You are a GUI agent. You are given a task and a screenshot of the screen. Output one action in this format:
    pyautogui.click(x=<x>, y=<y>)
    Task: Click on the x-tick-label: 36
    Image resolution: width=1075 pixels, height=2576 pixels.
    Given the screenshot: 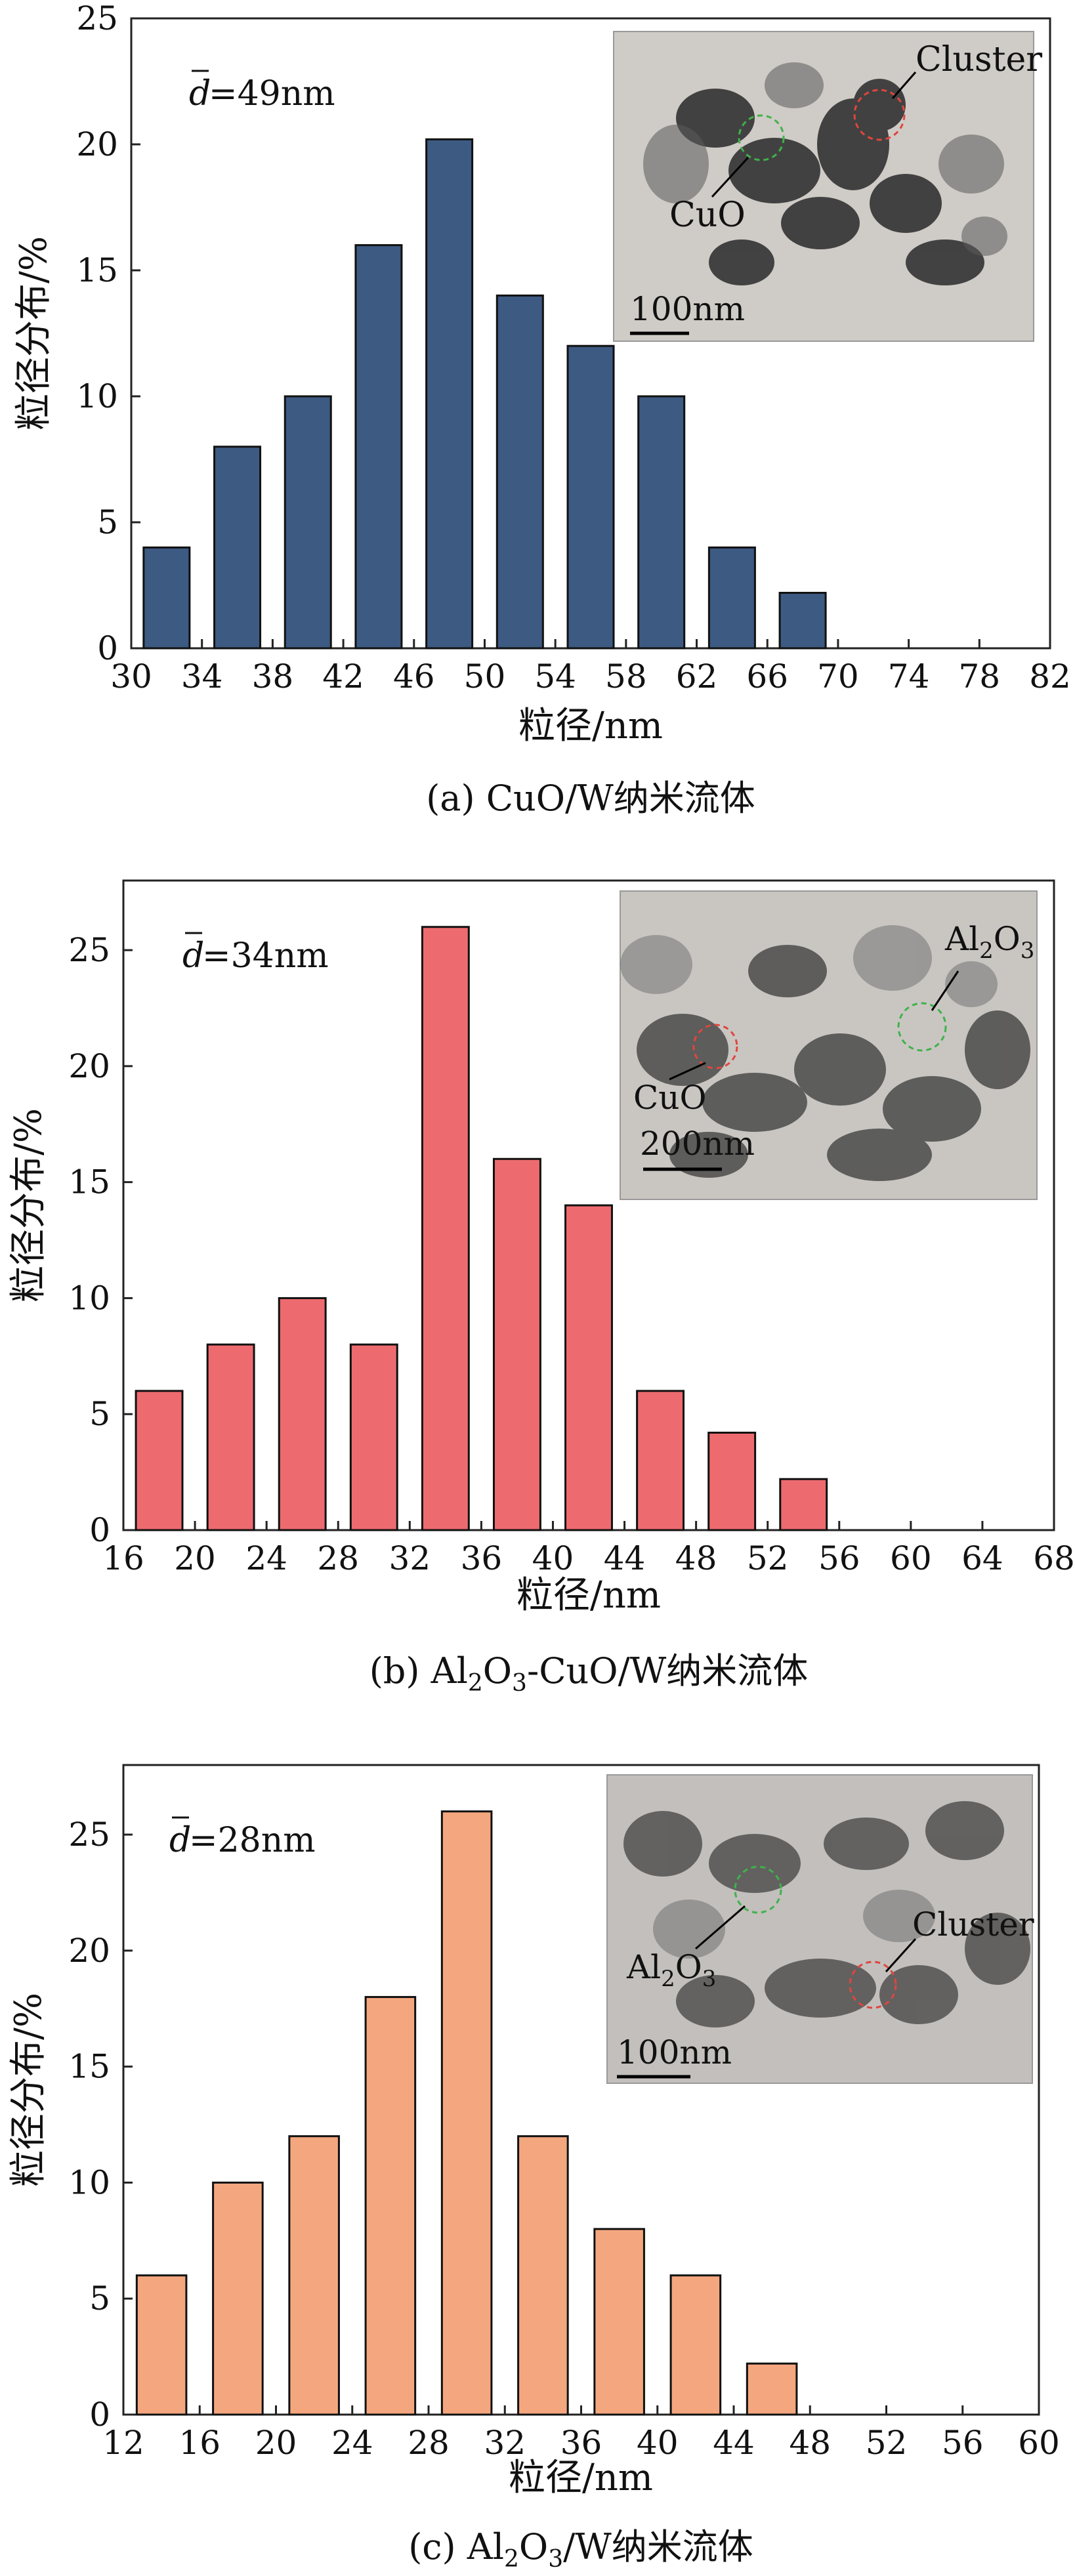 What is the action you would take?
    pyautogui.click(x=581, y=2443)
    